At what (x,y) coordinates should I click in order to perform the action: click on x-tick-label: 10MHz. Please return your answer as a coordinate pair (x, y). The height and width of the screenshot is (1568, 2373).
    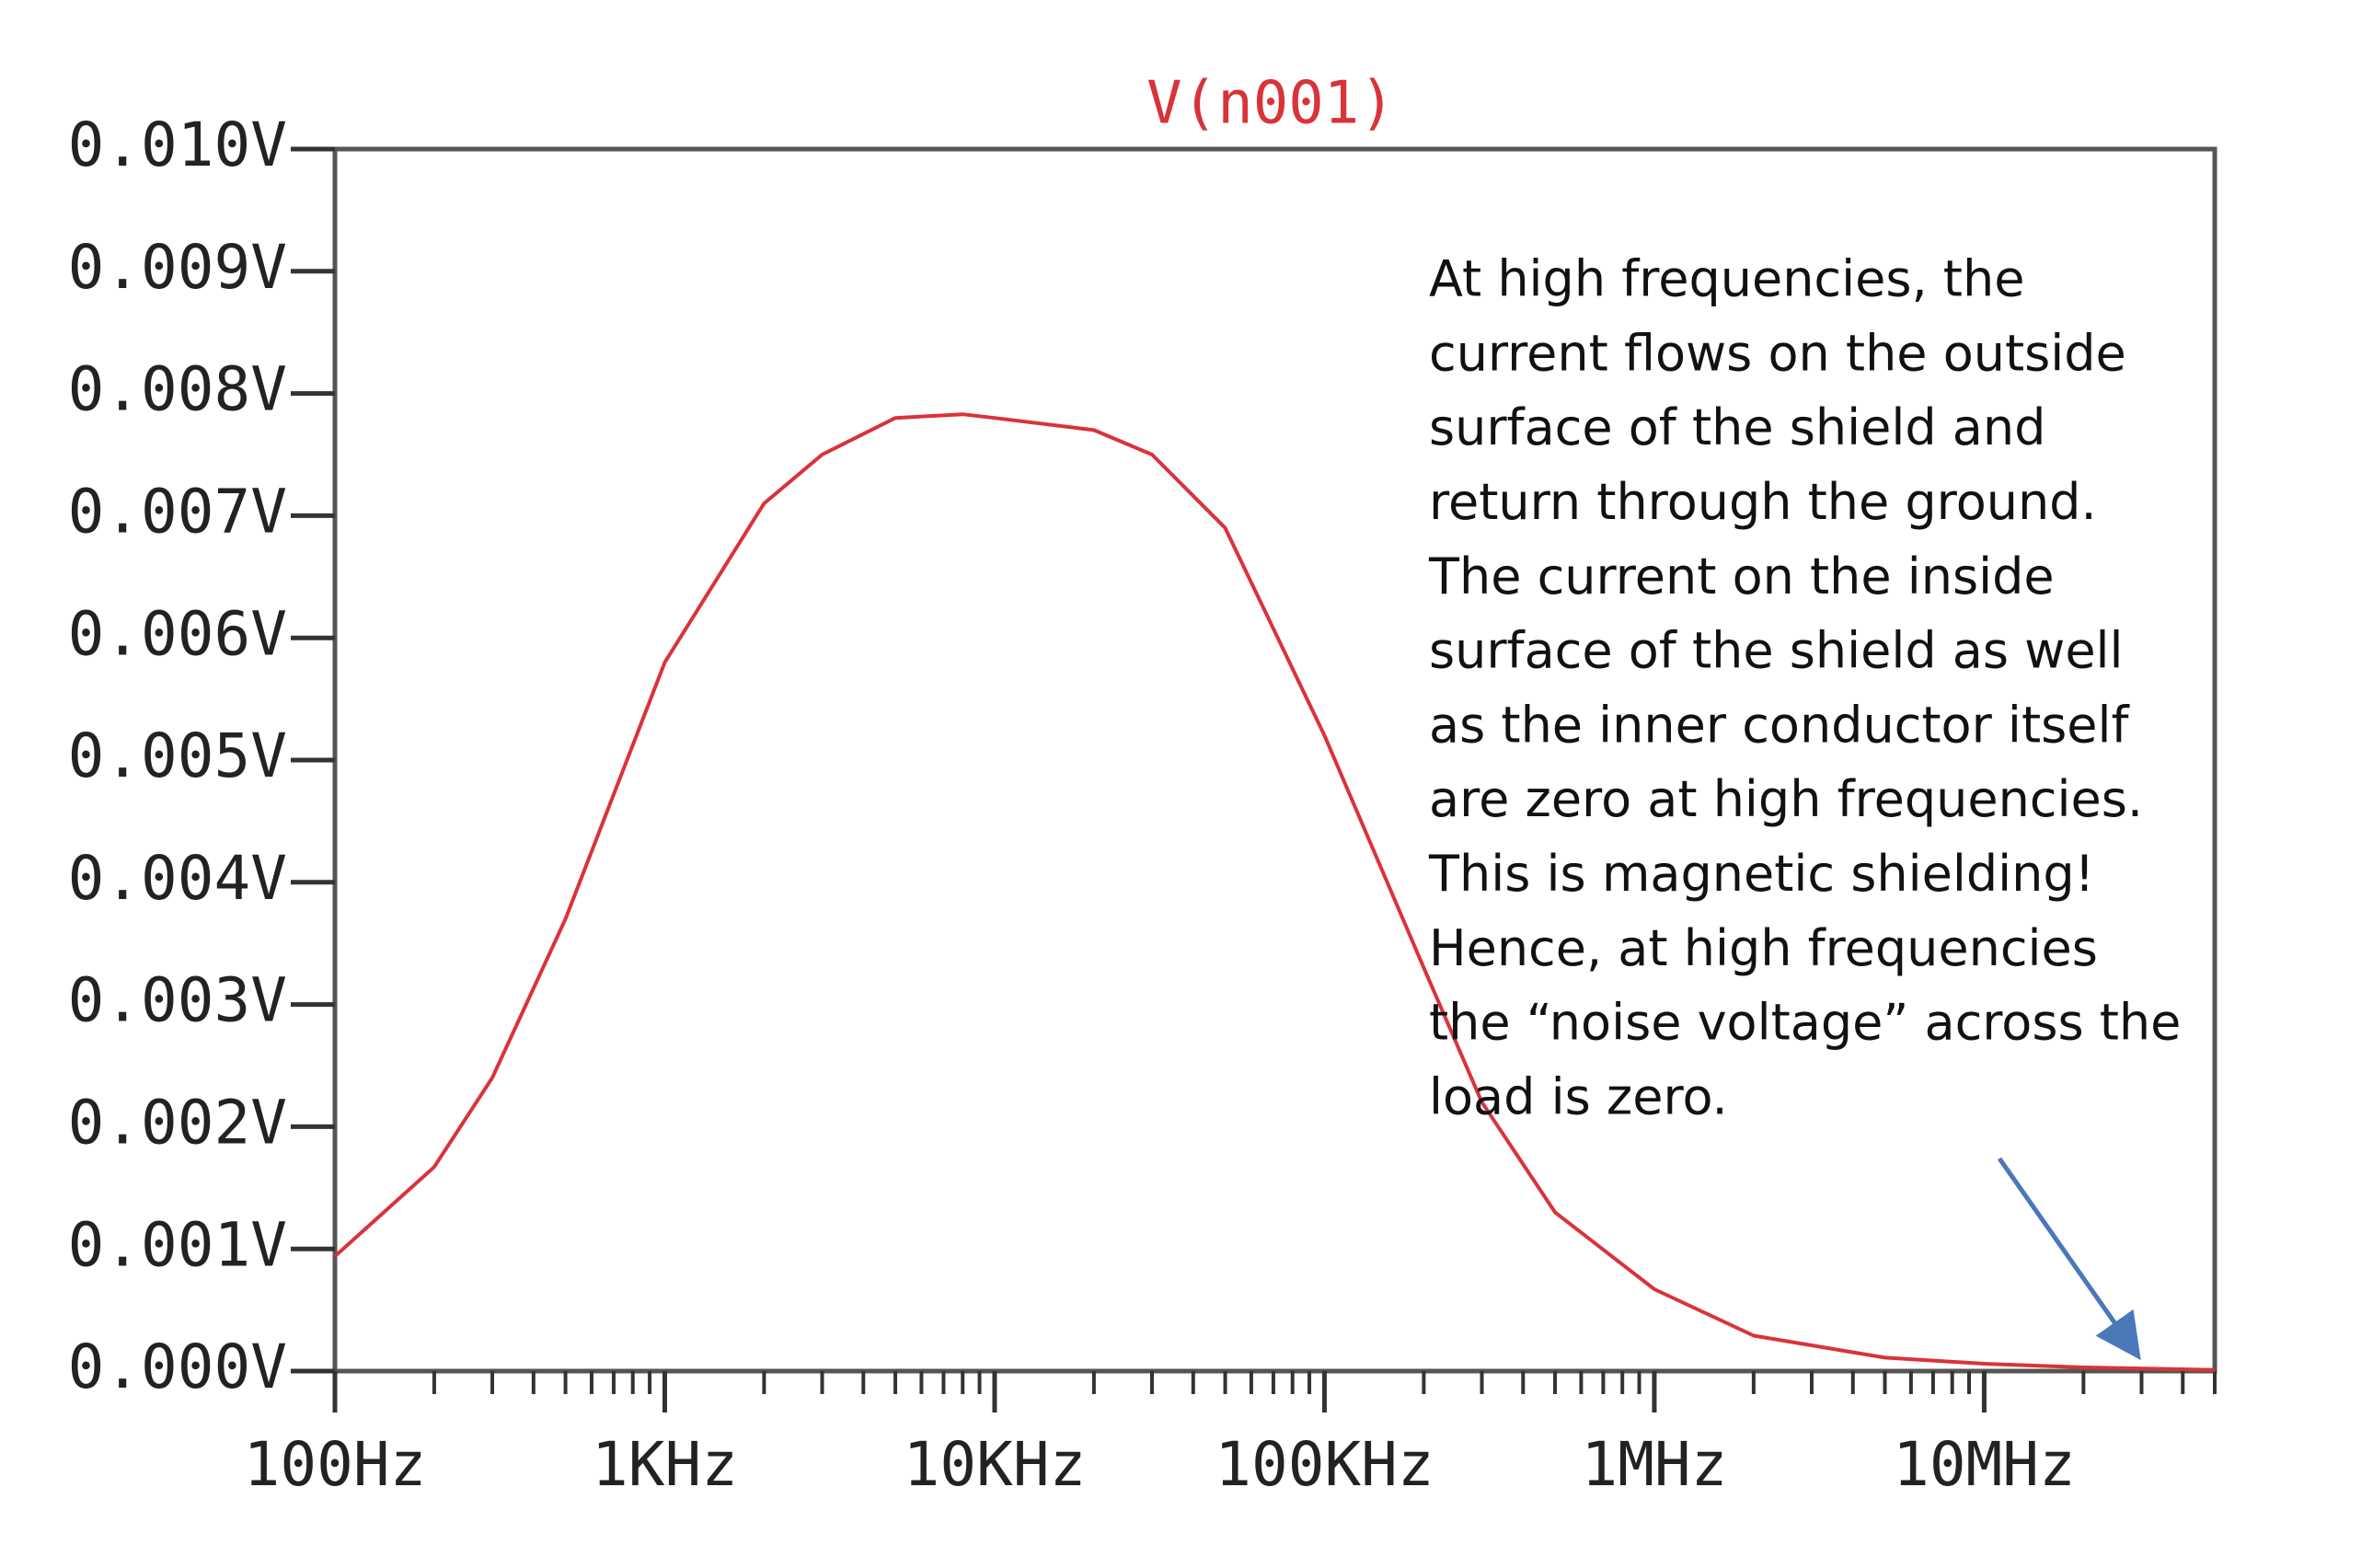
    Looking at the image, I should click on (1984, 1464).